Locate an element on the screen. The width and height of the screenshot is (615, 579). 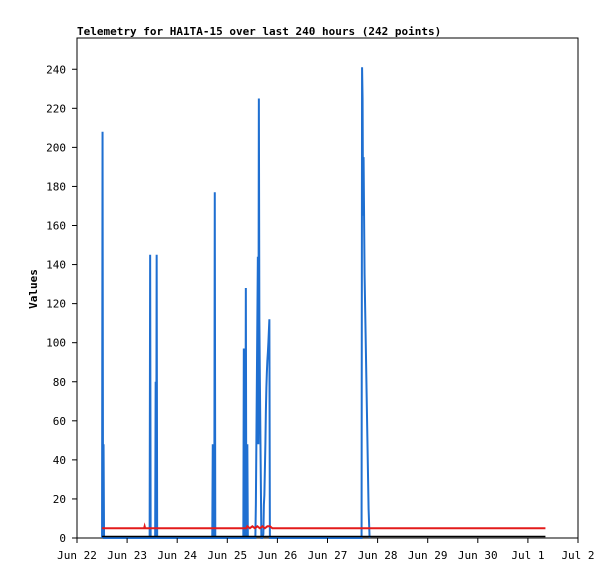
y-tick-label: 0 is located at coordinates (62, 538).